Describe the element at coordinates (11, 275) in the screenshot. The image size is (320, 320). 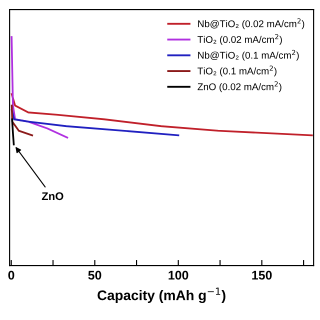
I see `x-tick-label: 0` at that location.